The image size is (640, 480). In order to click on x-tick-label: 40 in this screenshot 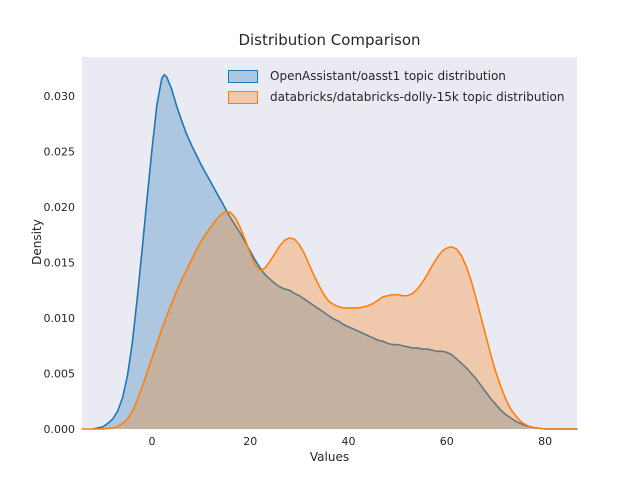, I will do `click(349, 441)`.